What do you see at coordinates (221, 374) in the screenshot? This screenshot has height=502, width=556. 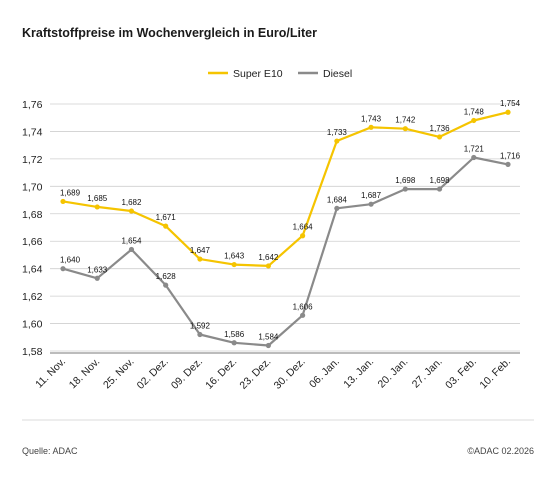 I see `x-tick-label: 16. Dez.` at bounding box center [221, 374].